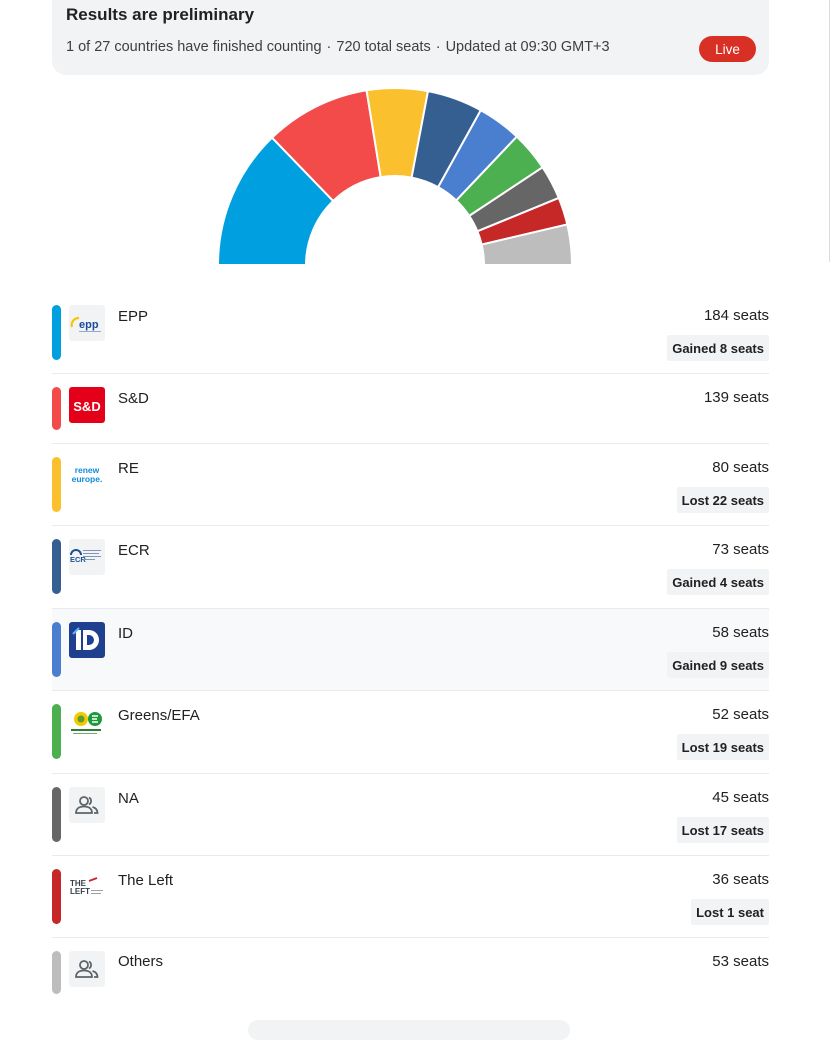 The image size is (835, 1040). Describe the element at coordinates (383, 47) in the screenshot. I see `total-seats: 720 total seats` at that location.